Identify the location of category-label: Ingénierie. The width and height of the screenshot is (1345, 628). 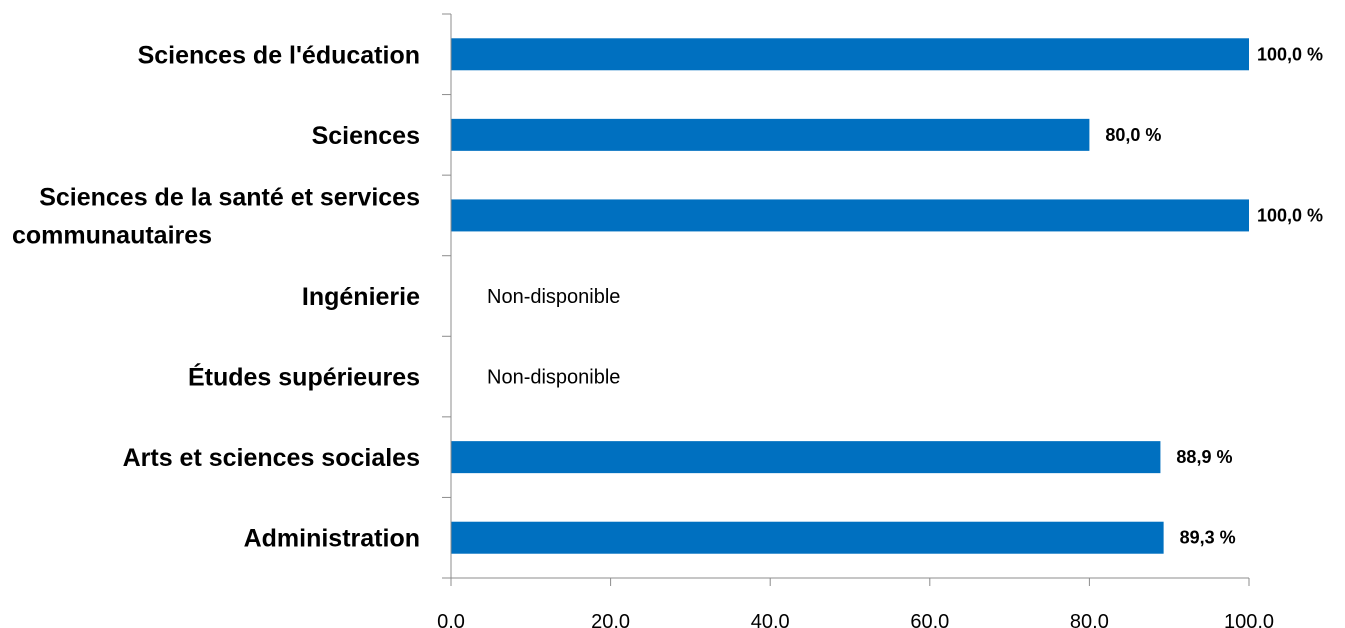
(361, 297).